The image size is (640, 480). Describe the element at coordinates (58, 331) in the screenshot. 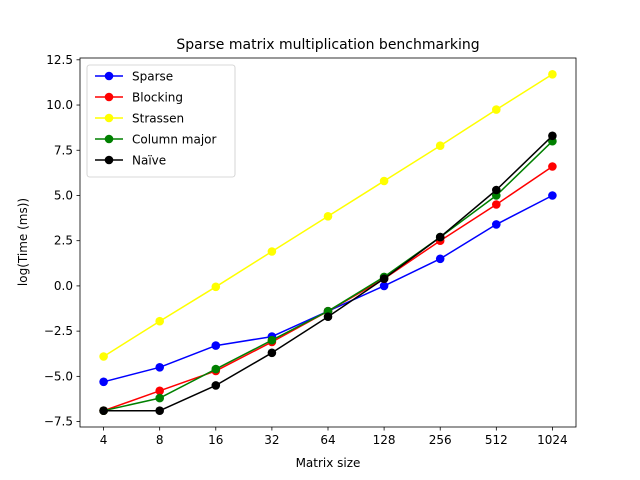

I see `y-tick-label-2: −2.5` at that location.